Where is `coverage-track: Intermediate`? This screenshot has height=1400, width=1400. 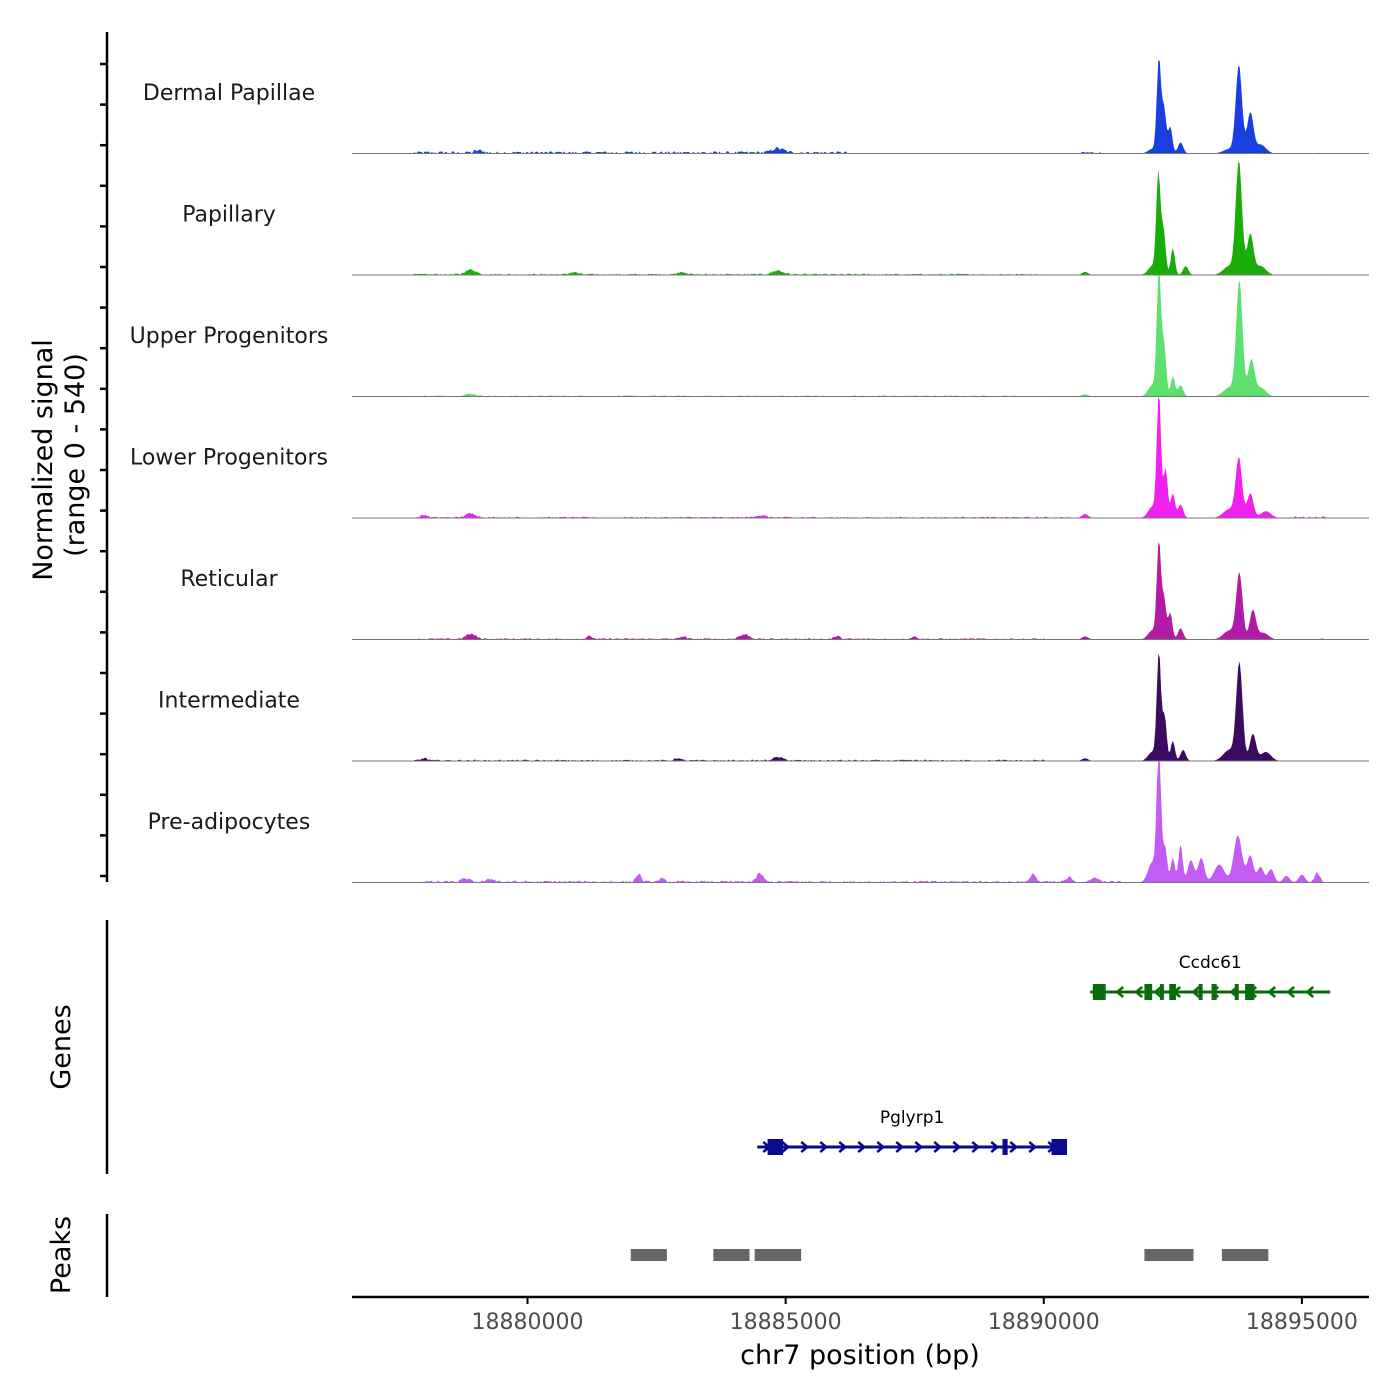
coverage-track: Intermediate is located at coordinates (763, 707).